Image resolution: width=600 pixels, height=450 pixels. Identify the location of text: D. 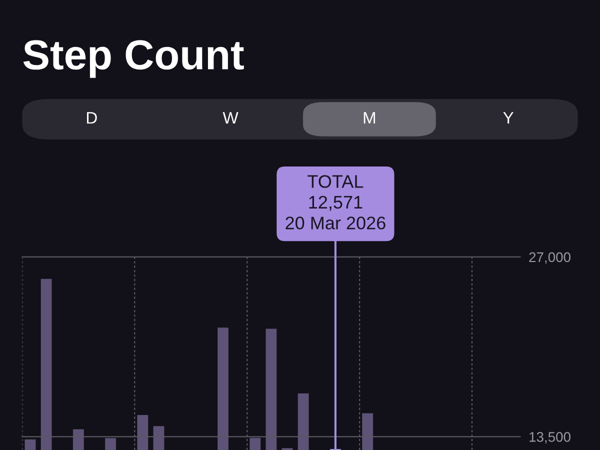
(92, 118).